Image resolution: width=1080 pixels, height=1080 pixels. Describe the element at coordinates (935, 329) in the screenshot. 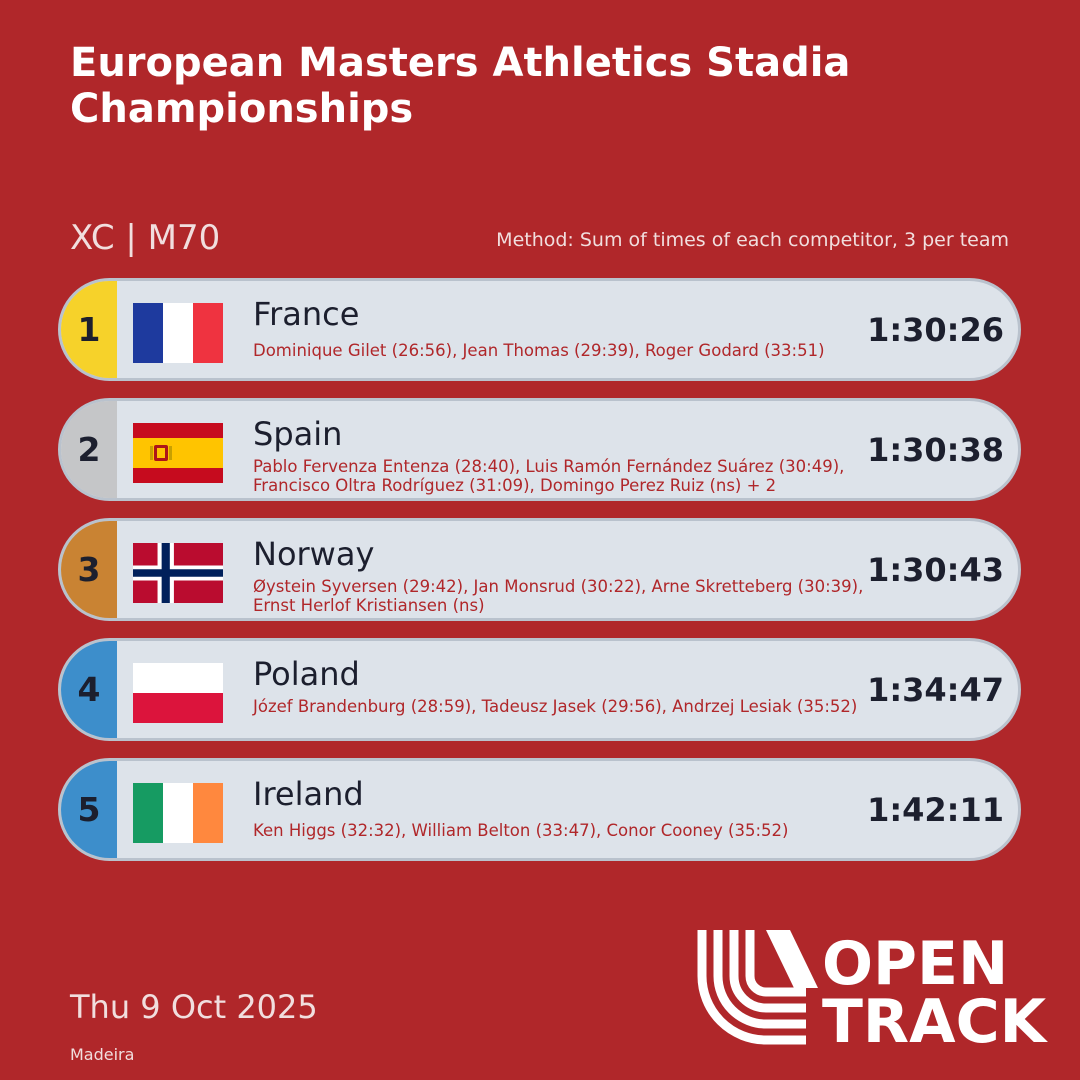

I see `team-time: 1:30:26` at that location.